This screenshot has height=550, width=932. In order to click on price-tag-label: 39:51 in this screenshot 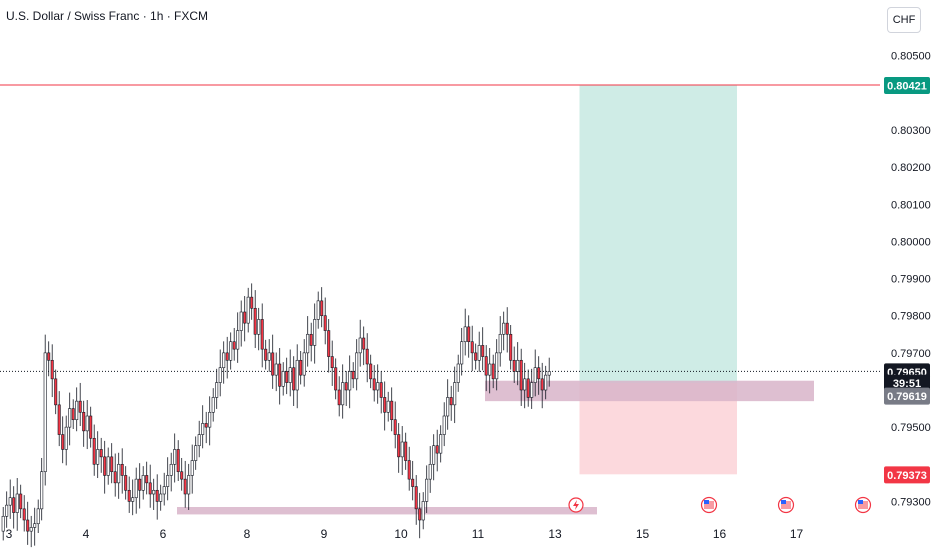, I will do `click(907, 384)`.